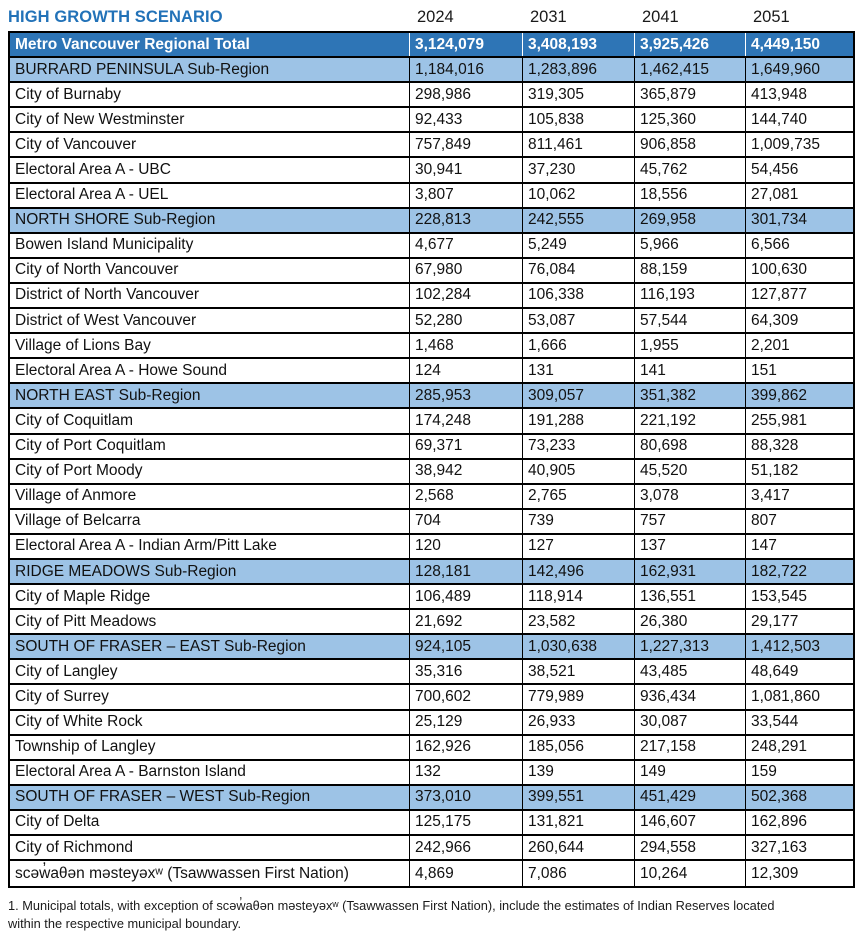 The height and width of the screenshot is (938, 857). I want to click on population-value-cell: 80,698, so click(689, 446).